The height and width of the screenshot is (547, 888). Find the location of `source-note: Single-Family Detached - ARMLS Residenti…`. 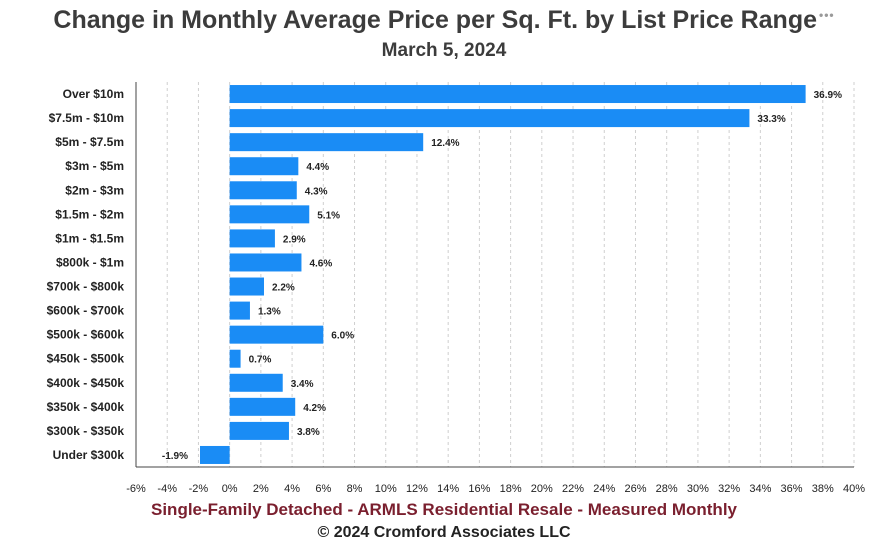

source-note: Single-Family Detached - ARMLS Residenti… is located at coordinates (444, 509).